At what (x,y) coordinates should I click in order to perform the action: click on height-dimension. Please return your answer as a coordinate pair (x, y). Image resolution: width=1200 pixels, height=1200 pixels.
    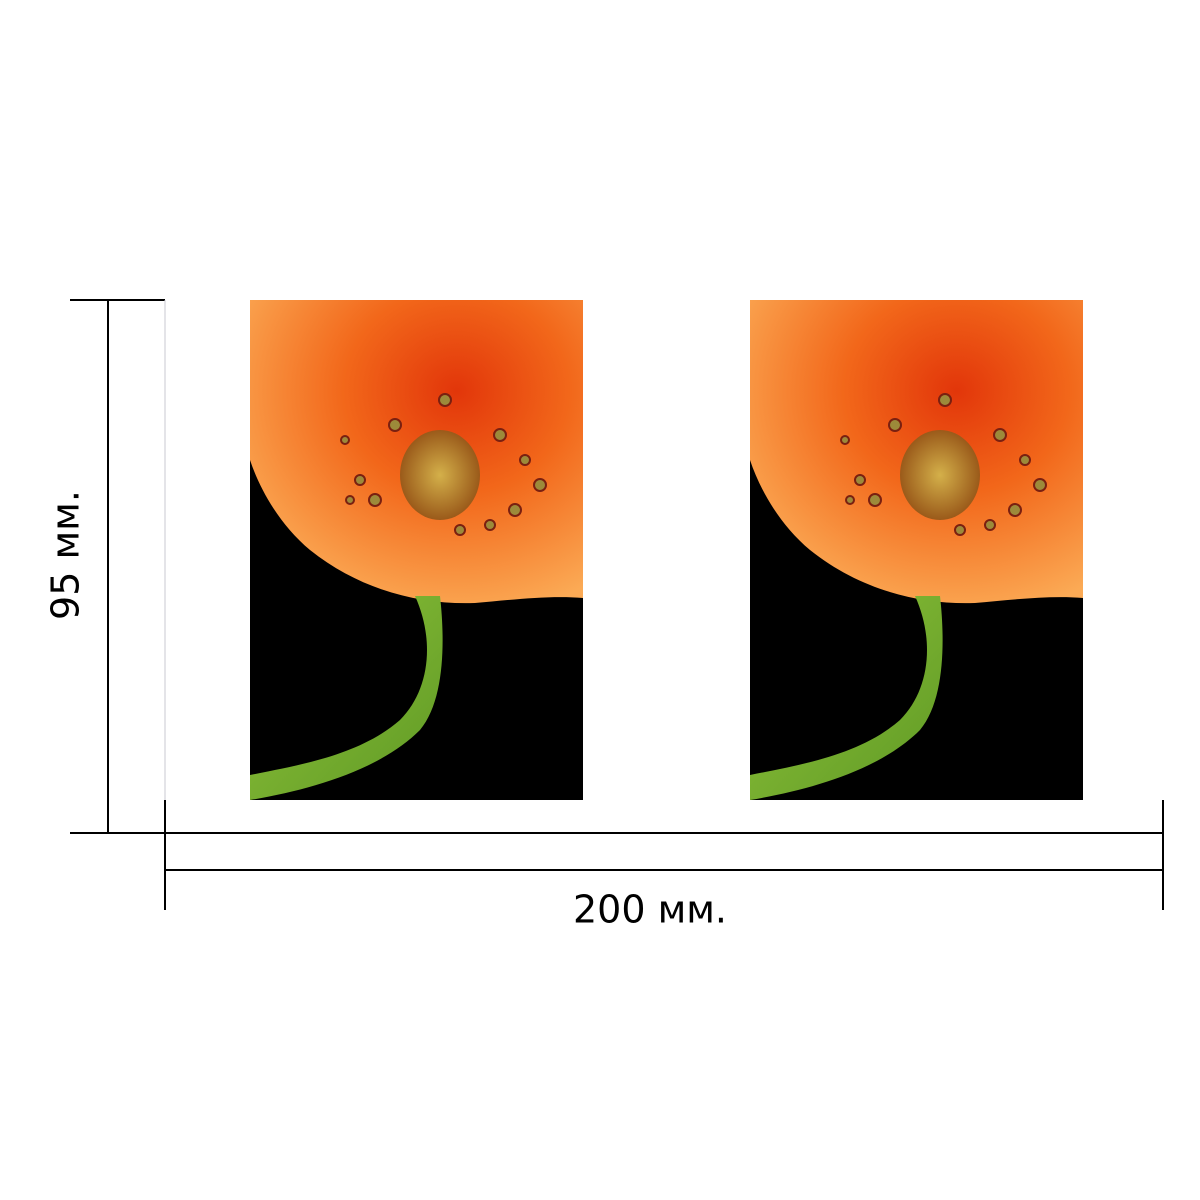
    Looking at the image, I should click on (118, 566).